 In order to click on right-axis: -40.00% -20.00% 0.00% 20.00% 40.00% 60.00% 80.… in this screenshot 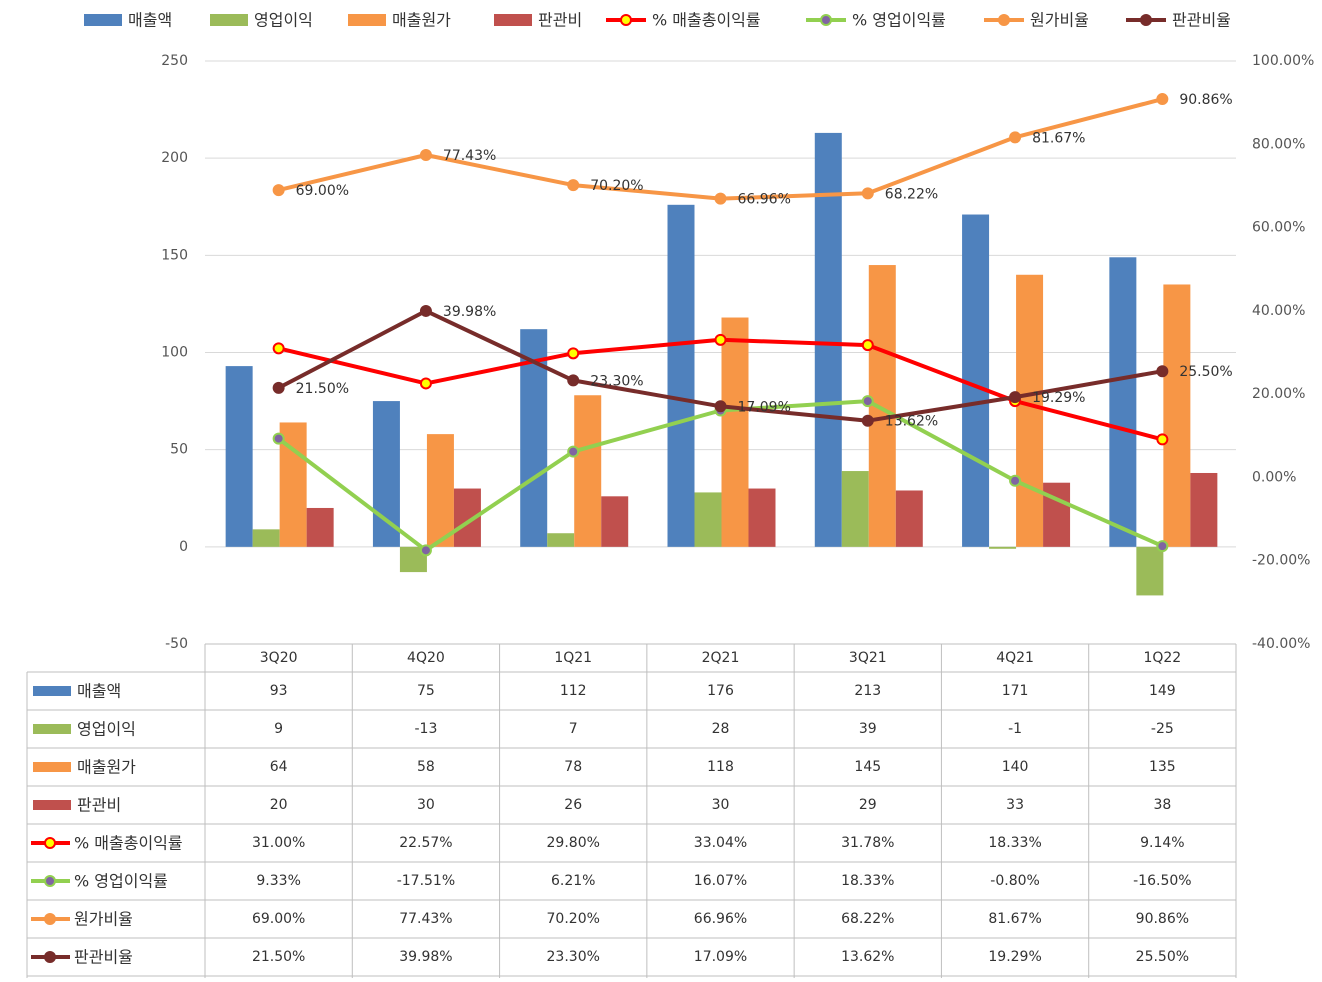, I will do `click(1283, 352)`.